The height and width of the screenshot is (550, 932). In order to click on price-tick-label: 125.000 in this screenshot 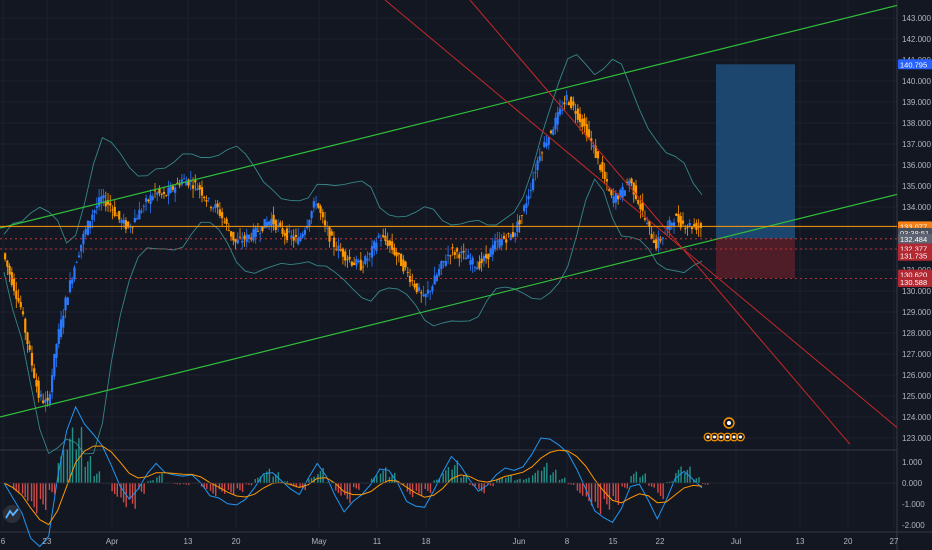, I will do `click(916, 396)`.